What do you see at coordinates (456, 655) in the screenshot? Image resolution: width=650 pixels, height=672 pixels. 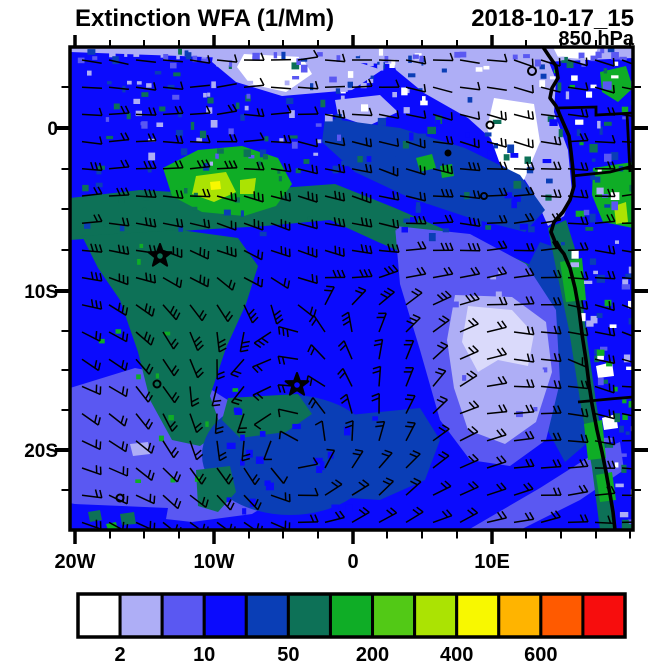 I see `colorbar-tick-label: 400` at bounding box center [456, 655].